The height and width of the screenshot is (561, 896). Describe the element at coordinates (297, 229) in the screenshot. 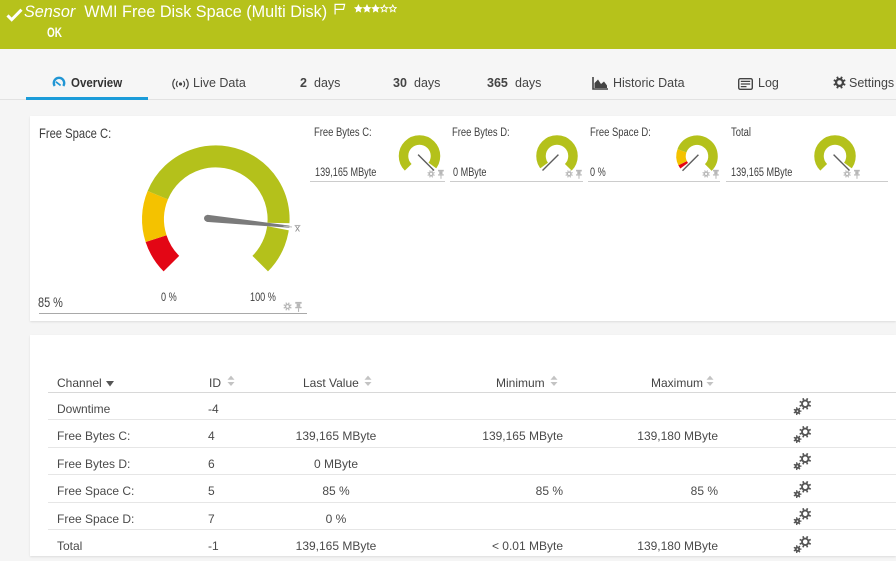

I see `svg-text: x̅` at that location.